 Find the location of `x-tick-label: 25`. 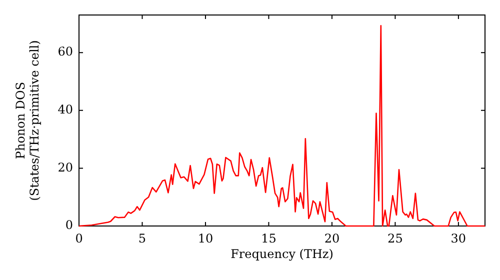

x-tick-label: 25 is located at coordinates (395, 238).